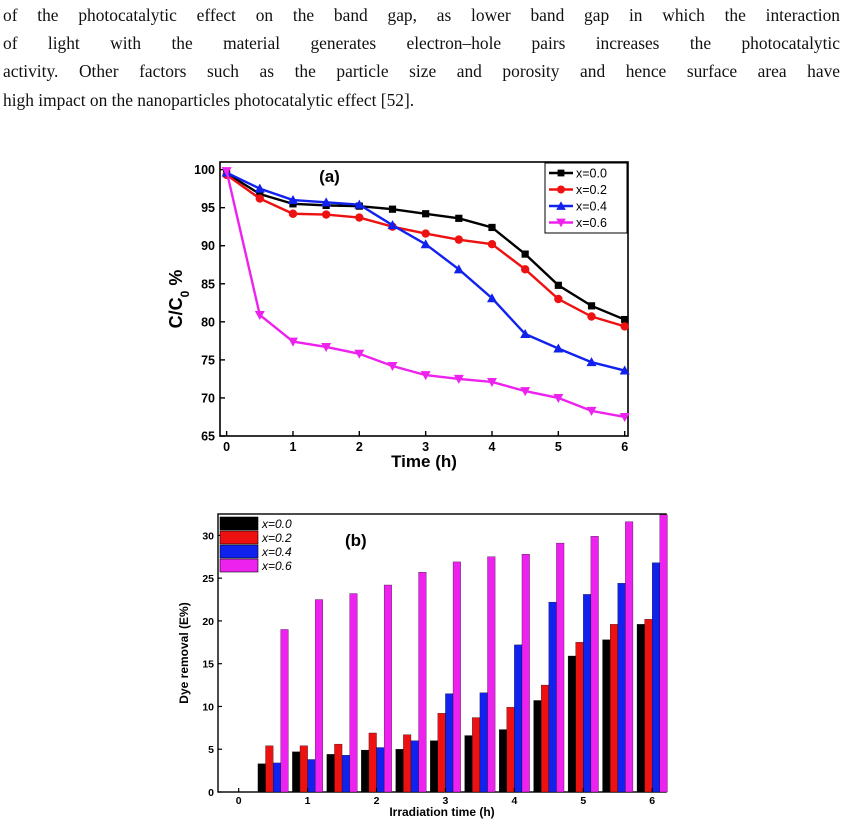 Image resolution: width=843 pixels, height=836 pixels. I want to click on x-tick-label: 5, so click(583, 801).